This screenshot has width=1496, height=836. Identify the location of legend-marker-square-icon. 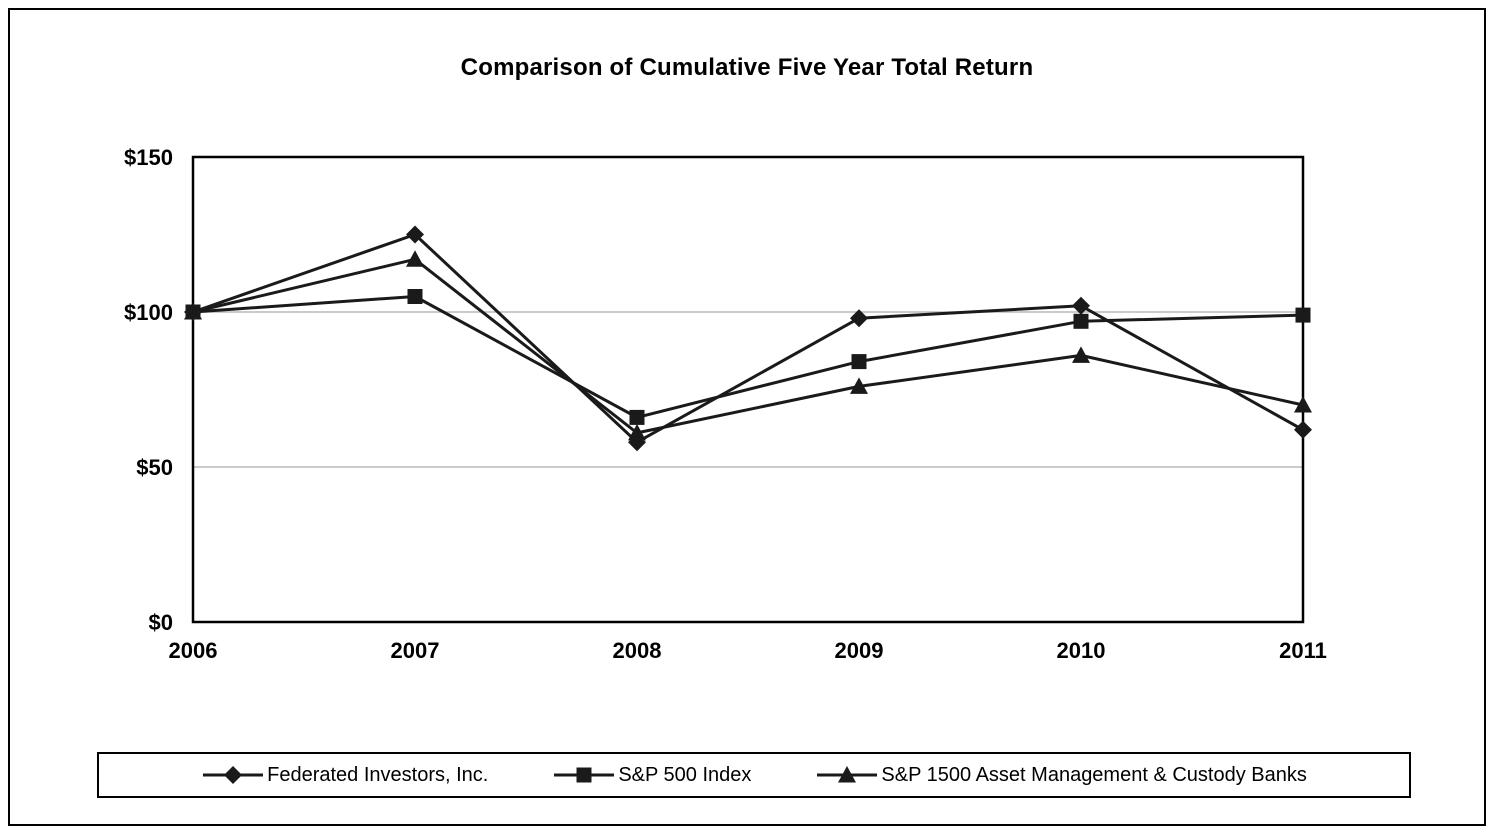
(584, 775).